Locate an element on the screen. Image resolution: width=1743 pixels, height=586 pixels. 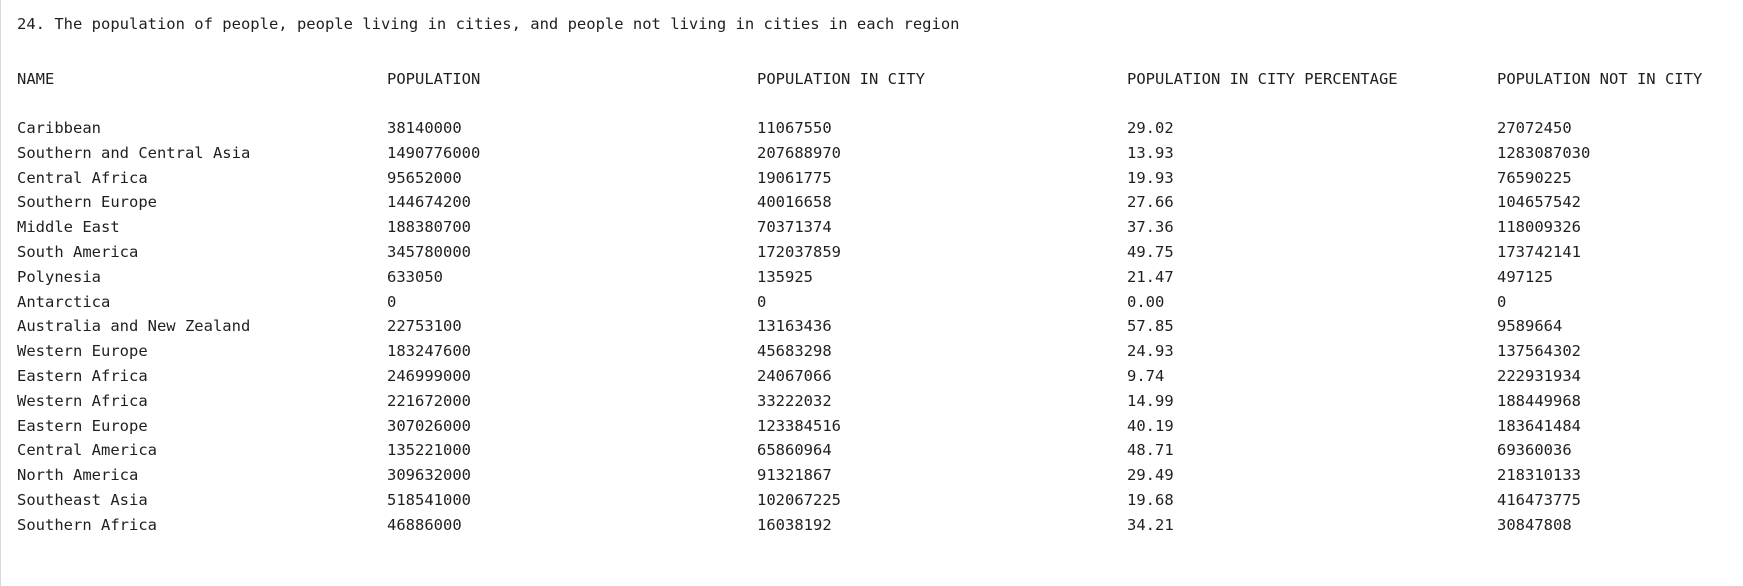
cell-population-not-in-city: 222931934 is located at coordinates (1539, 376).